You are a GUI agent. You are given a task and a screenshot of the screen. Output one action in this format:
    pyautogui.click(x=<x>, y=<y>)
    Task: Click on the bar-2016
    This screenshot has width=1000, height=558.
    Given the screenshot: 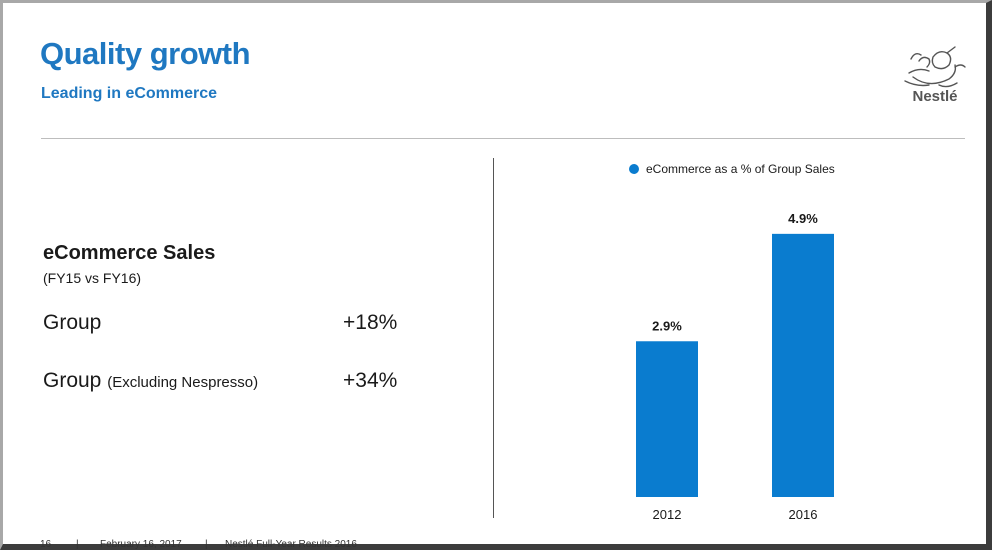 What is the action you would take?
    pyautogui.click(x=803, y=365)
    